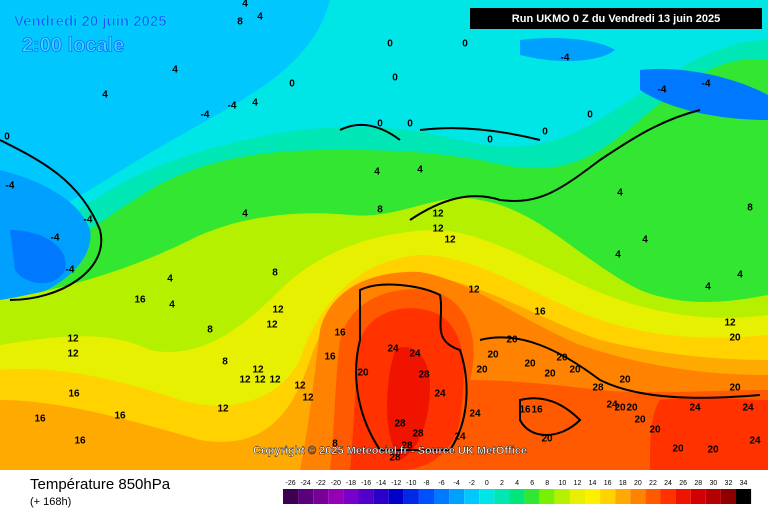 The image size is (768, 517). I want to click on scale-label: -2, so click(472, 483).